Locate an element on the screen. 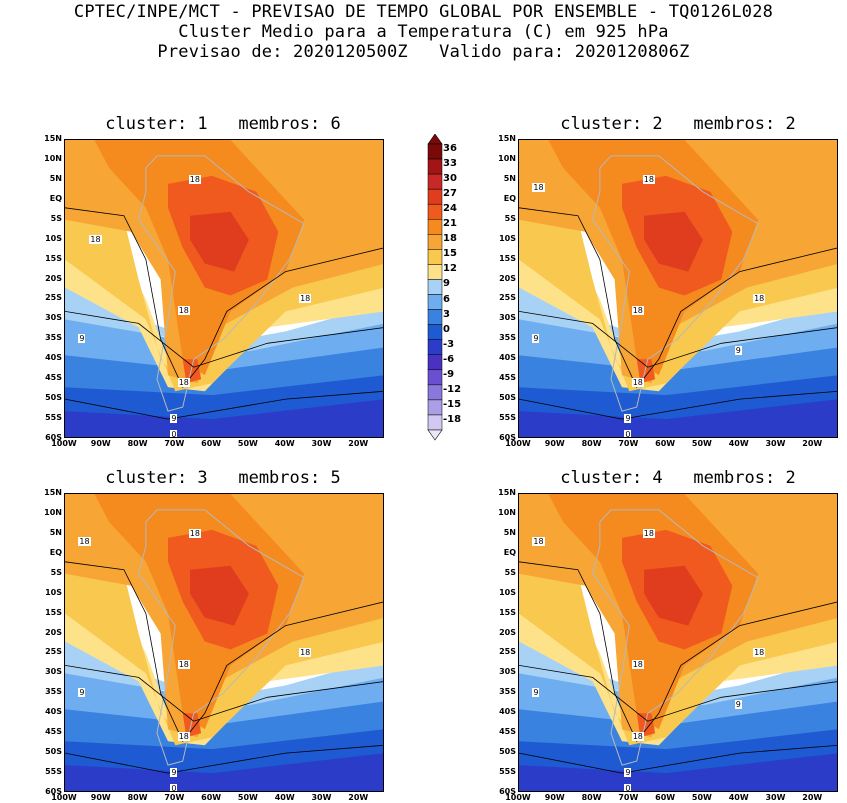  lat-tick-label: 5N is located at coordinates (509, 178).